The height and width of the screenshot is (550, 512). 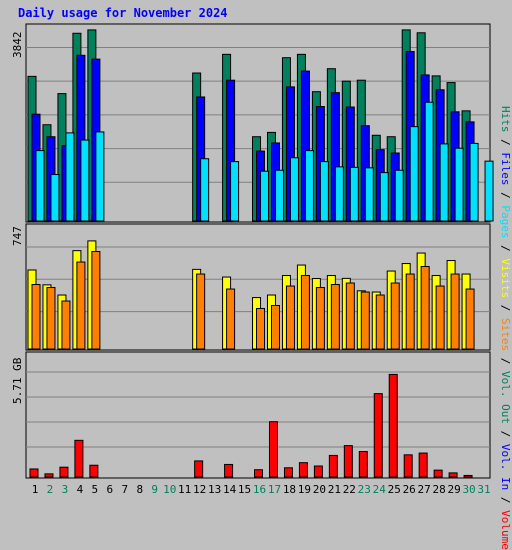 What do you see at coordinates (304, 489) in the screenshot?
I see `x-tick-label: 19` at bounding box center [304, 489].